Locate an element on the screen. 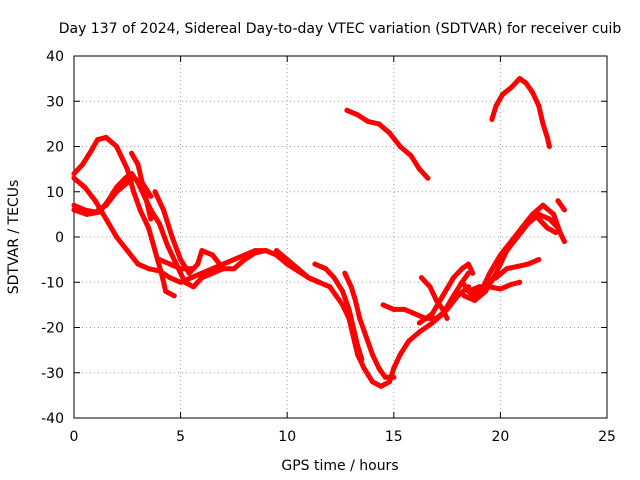 The width and height of the screenshot is (640, 480). y-tick-label: -40 is located at coordinates (52, 419).